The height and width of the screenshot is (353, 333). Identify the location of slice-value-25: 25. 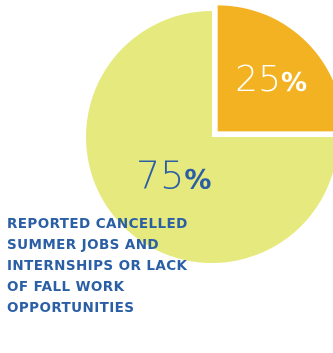
(258, 79).